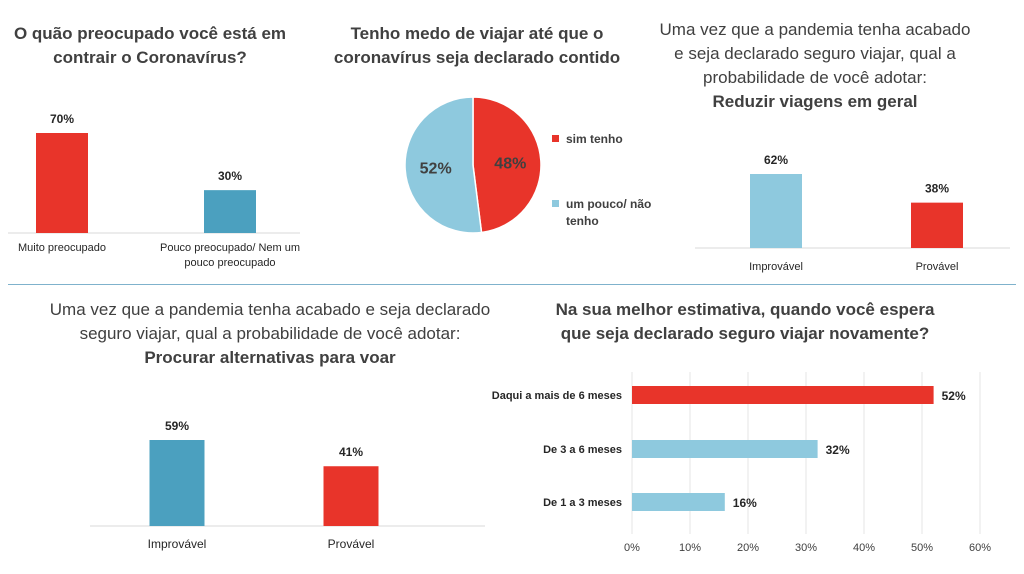  I want to click on when-xtick-label-0: 0%, so click(632, 548).